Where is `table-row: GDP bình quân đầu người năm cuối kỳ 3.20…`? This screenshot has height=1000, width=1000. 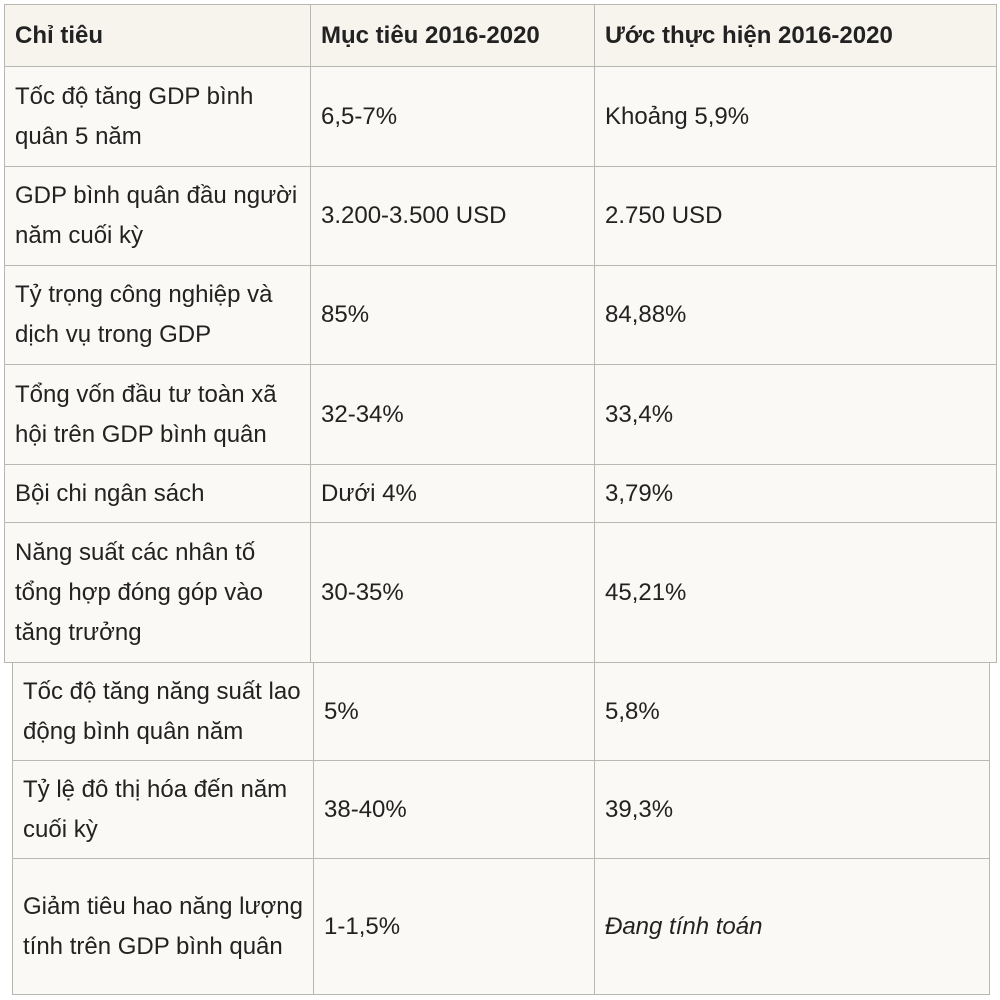
table-row: GDP bình quân đầu người năm cuối kỳ 3.20… is located at coordinates (500, 216).